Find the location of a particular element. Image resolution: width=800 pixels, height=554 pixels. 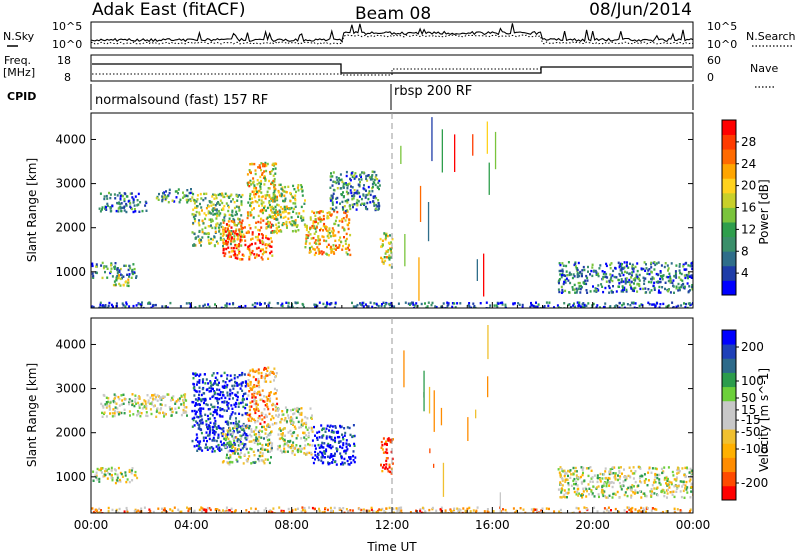

freq-tick-bottom: 8 is located at coordinates (67, 77).